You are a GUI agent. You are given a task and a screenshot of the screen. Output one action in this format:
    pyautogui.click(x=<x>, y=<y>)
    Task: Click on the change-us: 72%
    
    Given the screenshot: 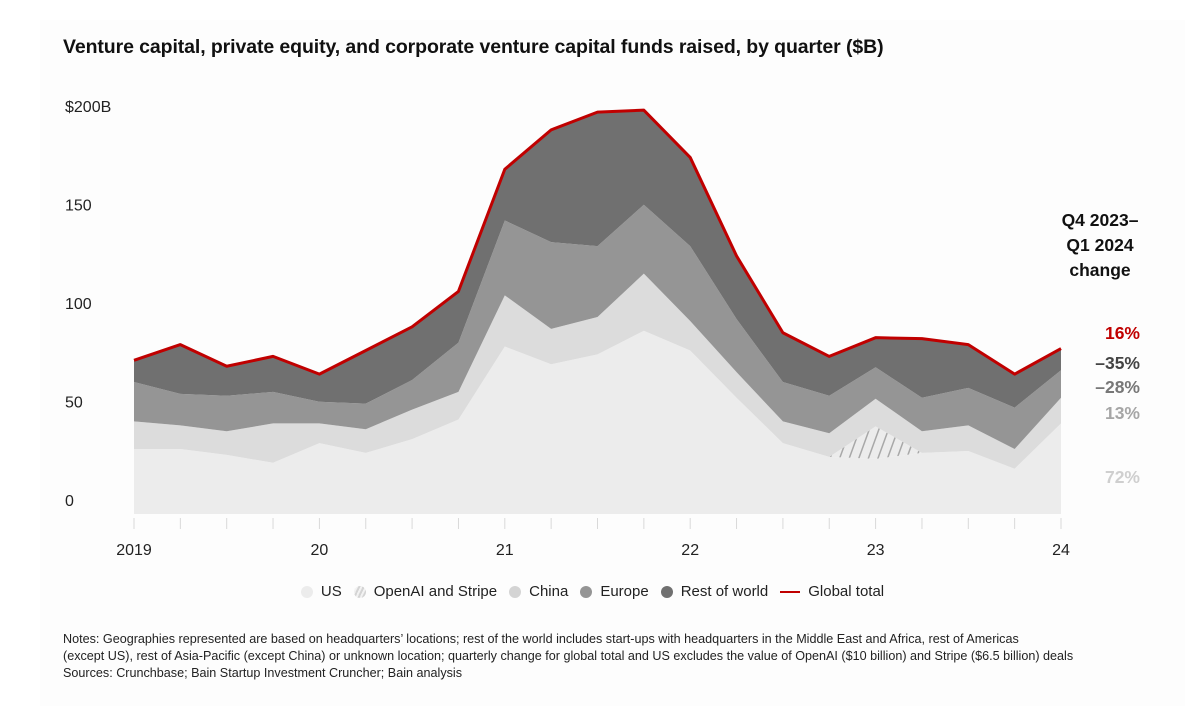 What is the action you would take?
    pyautogui.click(x=1122, y=477)
    